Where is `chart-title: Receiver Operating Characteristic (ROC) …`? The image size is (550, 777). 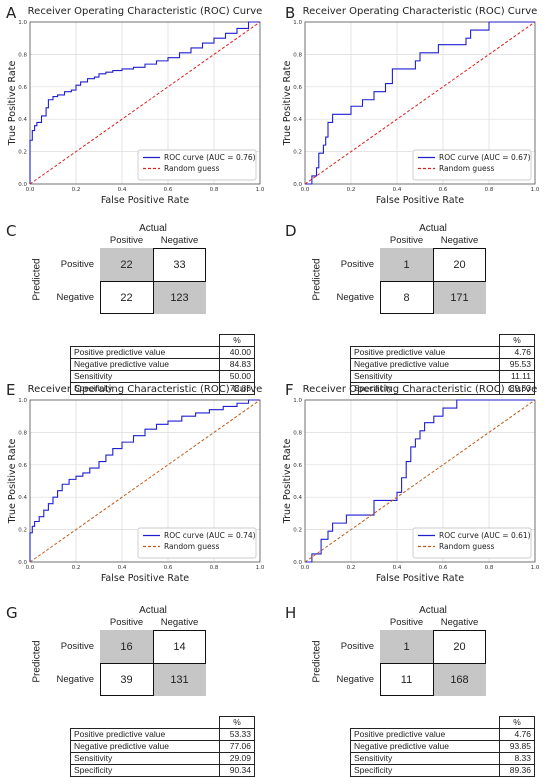 chart-title: Receiver Operating Characteristic (ROC) … is located at coordinates (145, 11).